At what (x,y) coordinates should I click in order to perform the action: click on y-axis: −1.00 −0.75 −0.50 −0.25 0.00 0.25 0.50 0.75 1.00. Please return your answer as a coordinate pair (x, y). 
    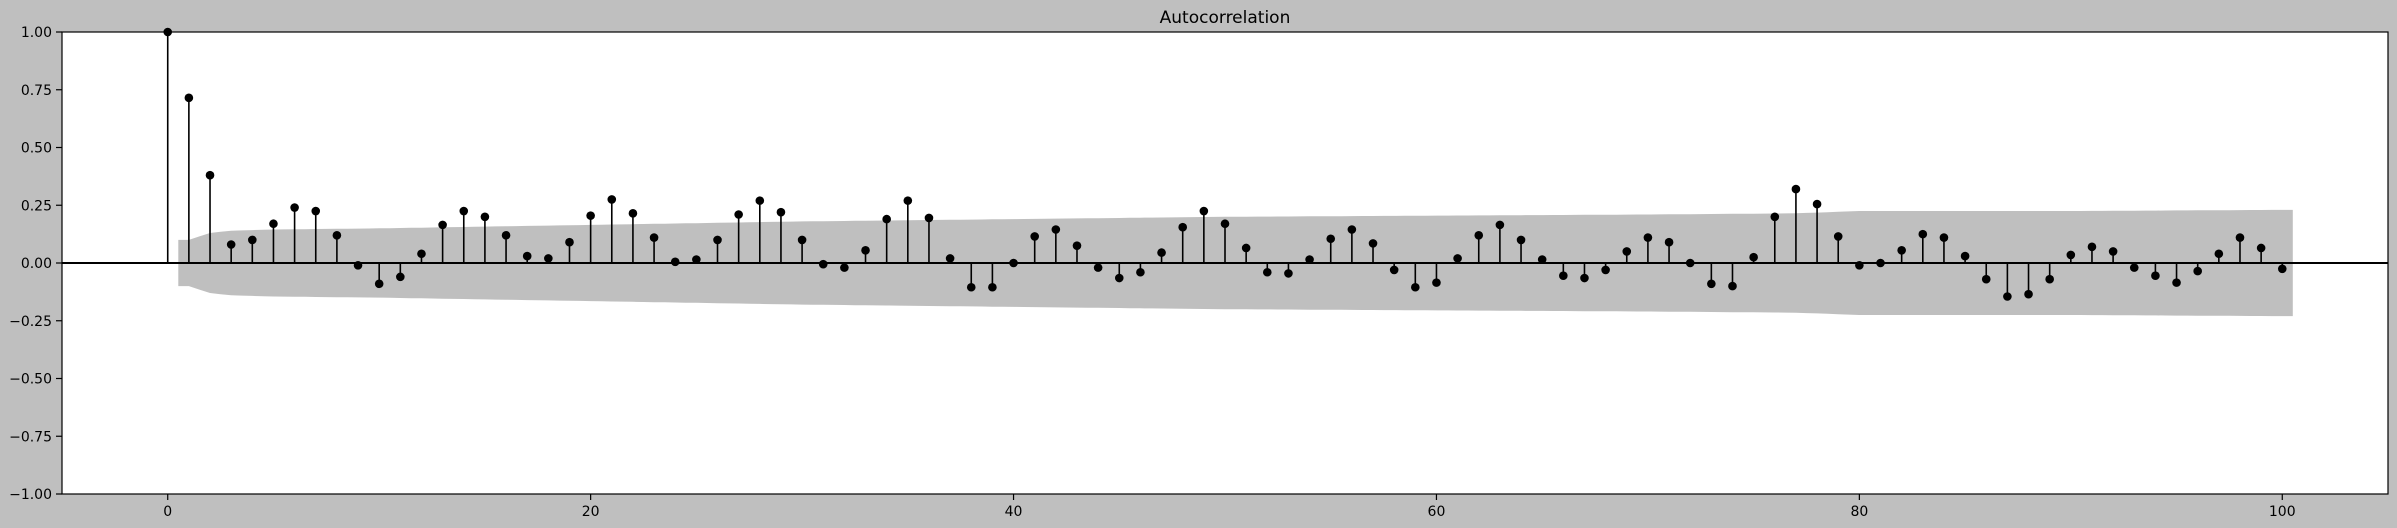
    Looking at the image, I should click on (35, 264).